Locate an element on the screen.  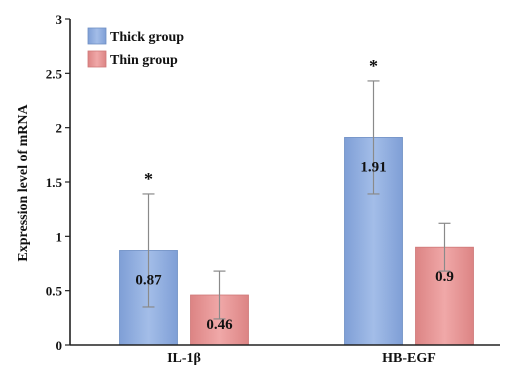
y-axis-ticks: 0 0.5 1 1.5 2 2.5 3 is located at coordinates (58, 182).